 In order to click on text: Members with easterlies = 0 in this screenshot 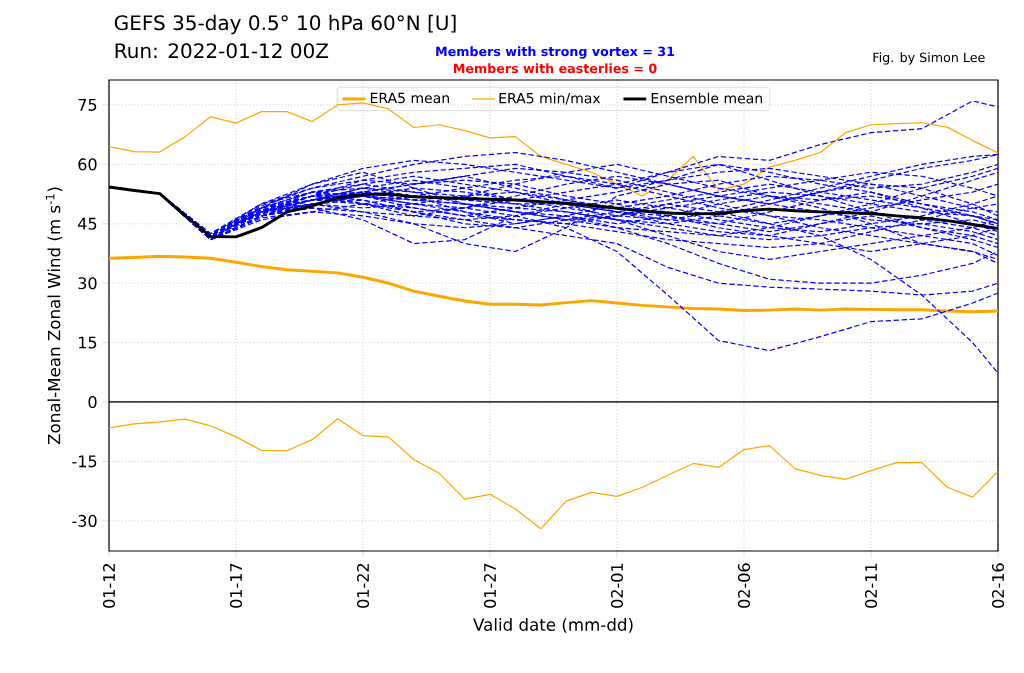, I will do `click(555, 68)`.